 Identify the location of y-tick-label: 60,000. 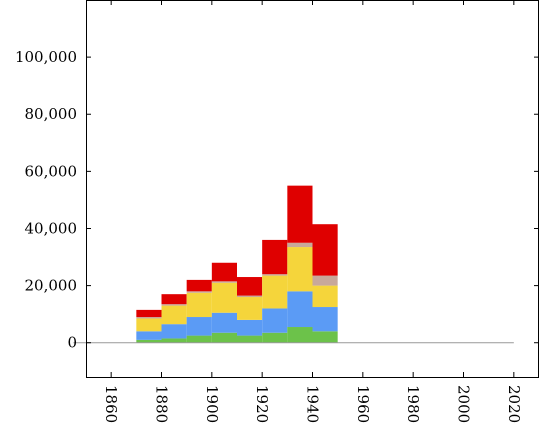
(51, 171).